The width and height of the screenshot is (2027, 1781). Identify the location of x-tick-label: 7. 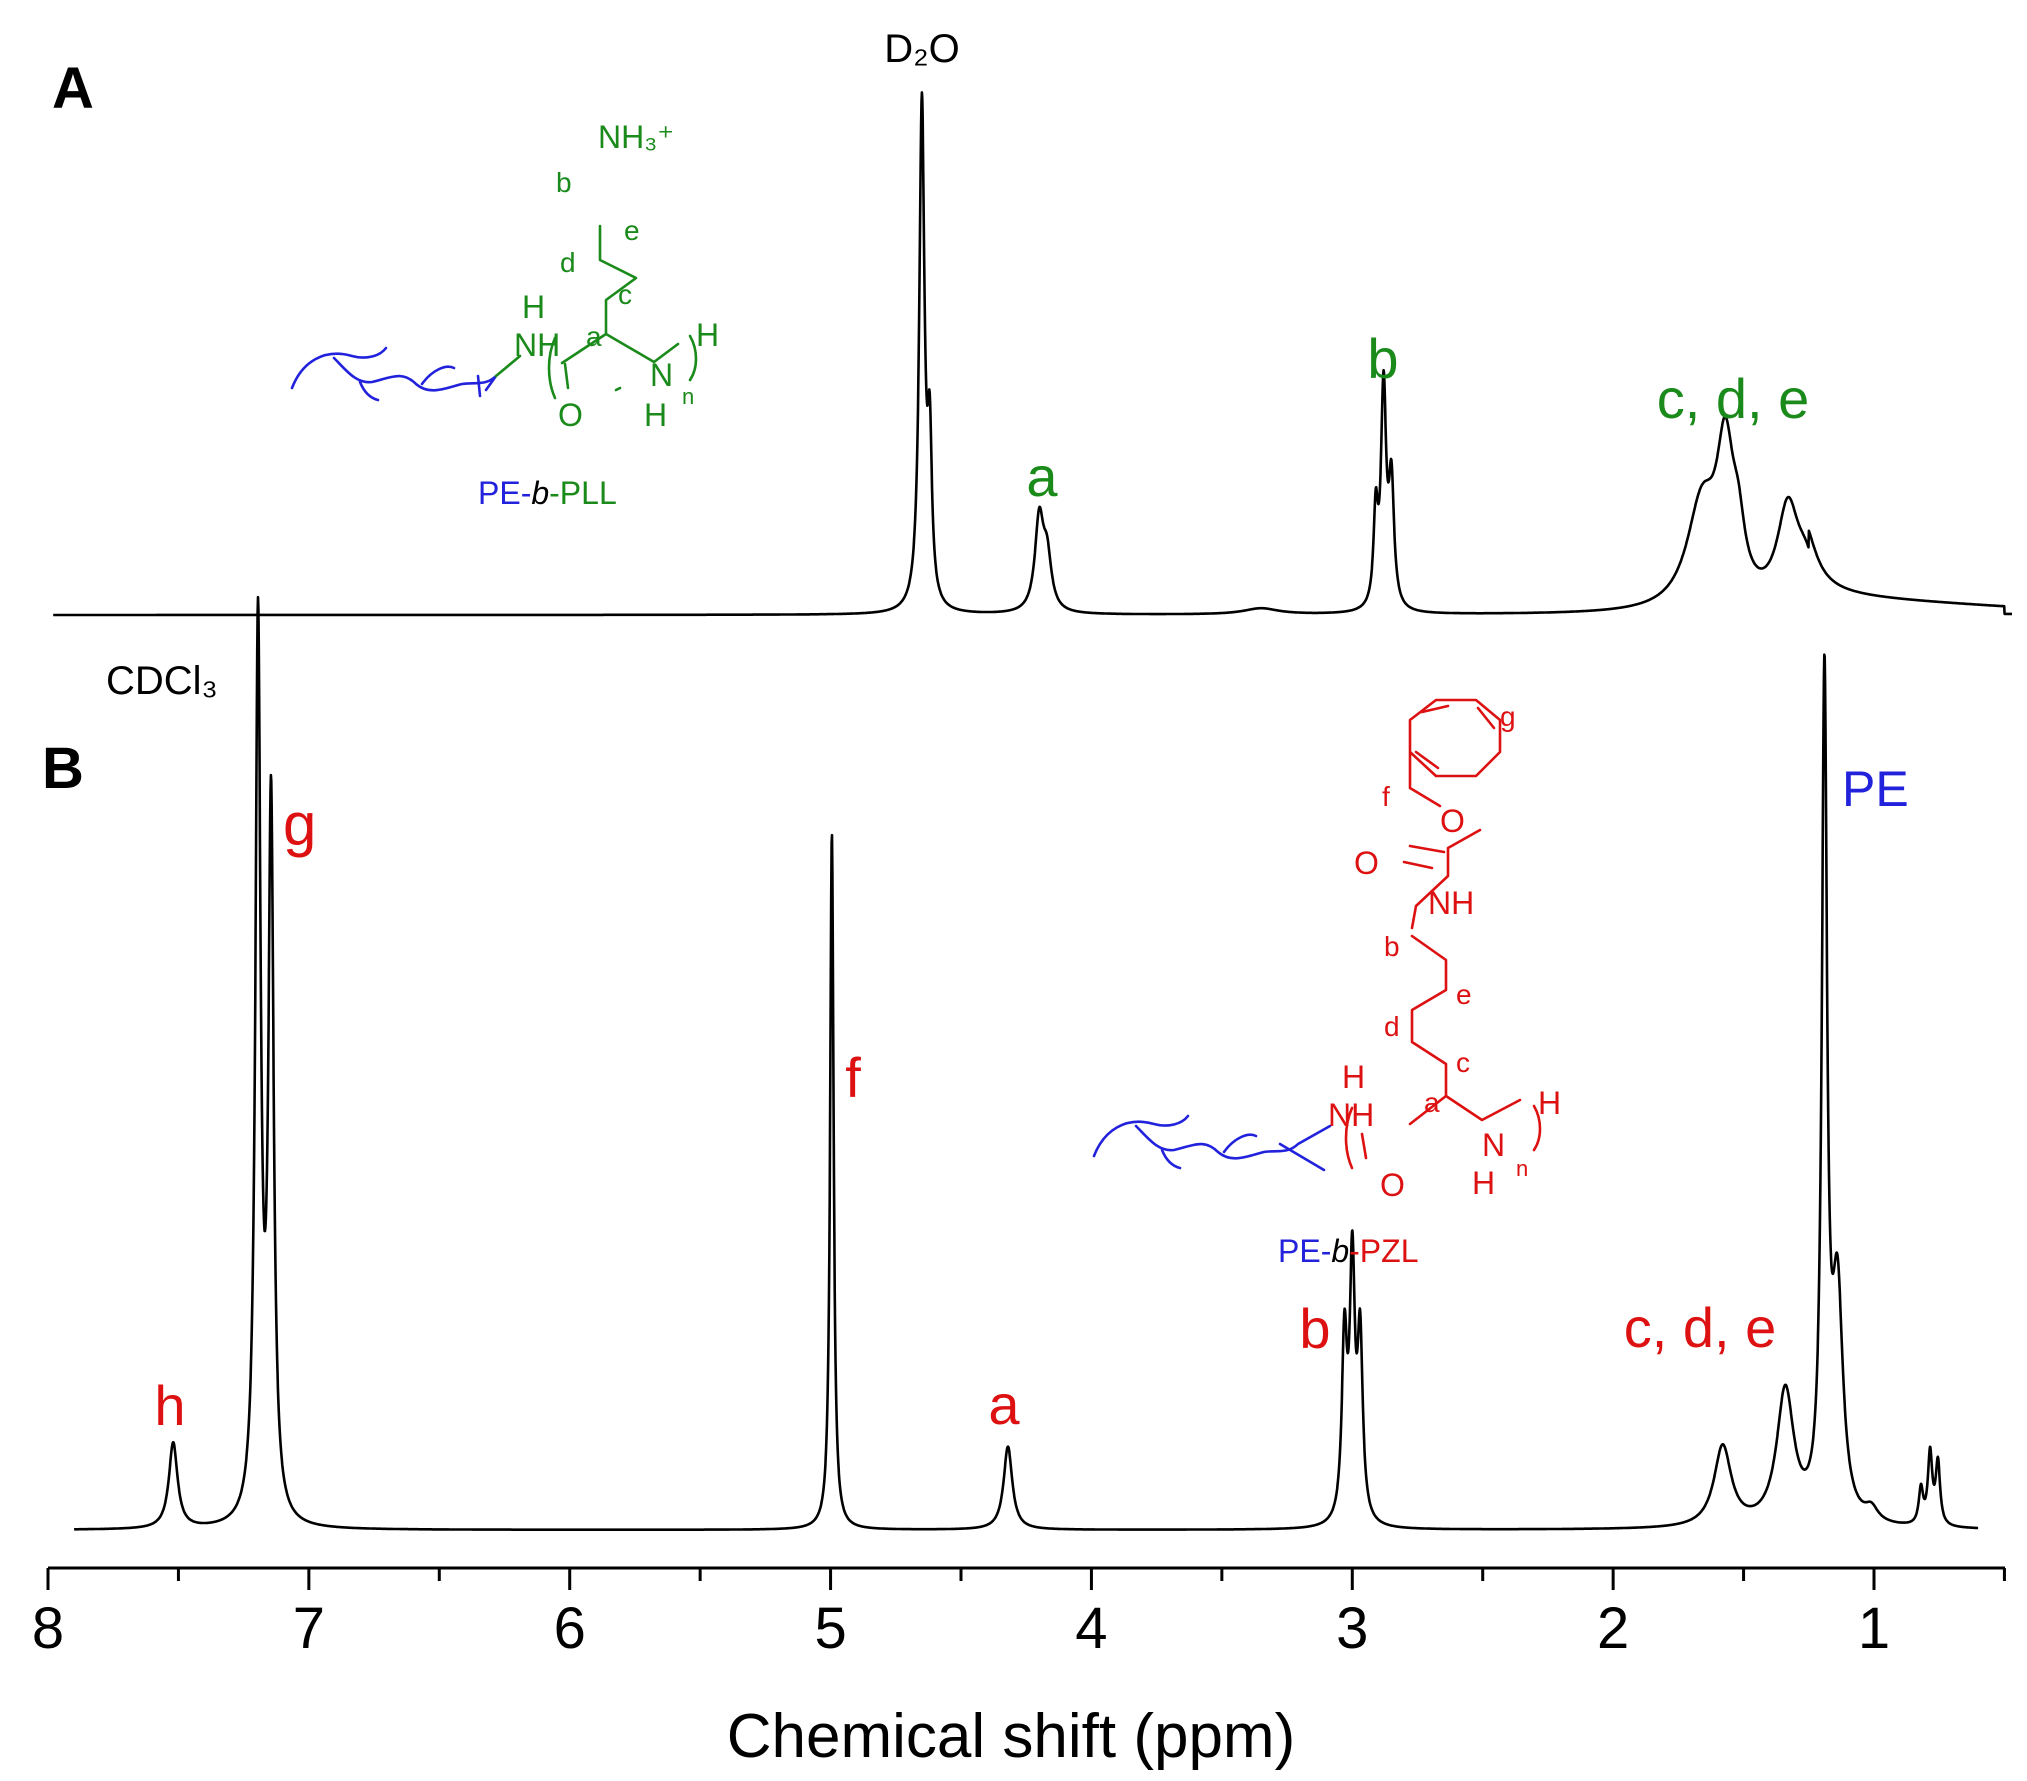
(309, 1628).